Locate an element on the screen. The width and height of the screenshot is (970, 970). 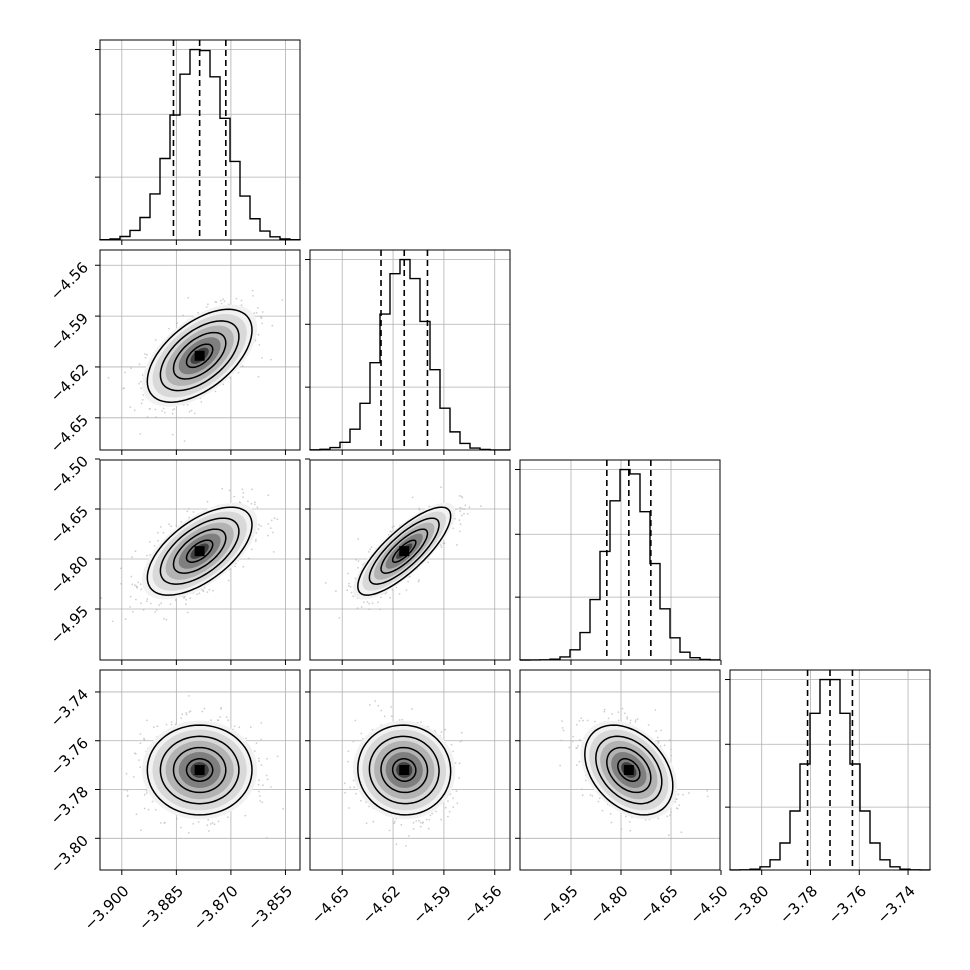
density-peak is located at coordinates (199, 551).